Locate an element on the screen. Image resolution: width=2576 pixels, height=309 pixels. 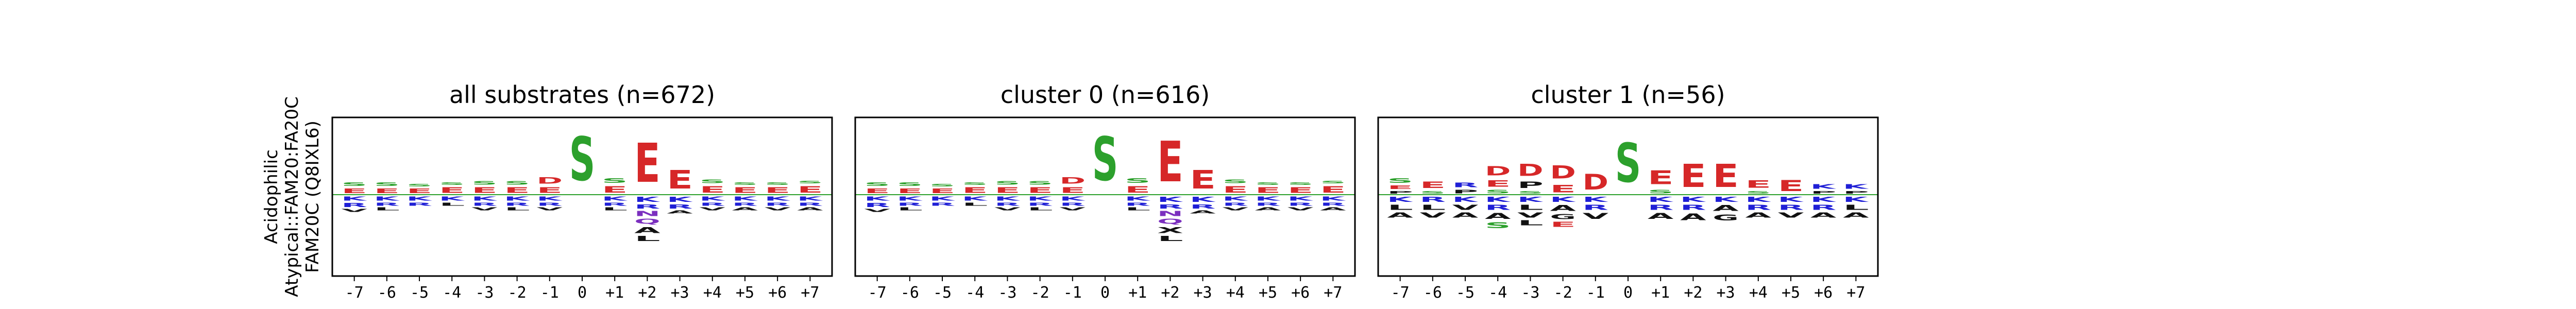
logo-letter: Q is located at coordinates (647, 222).